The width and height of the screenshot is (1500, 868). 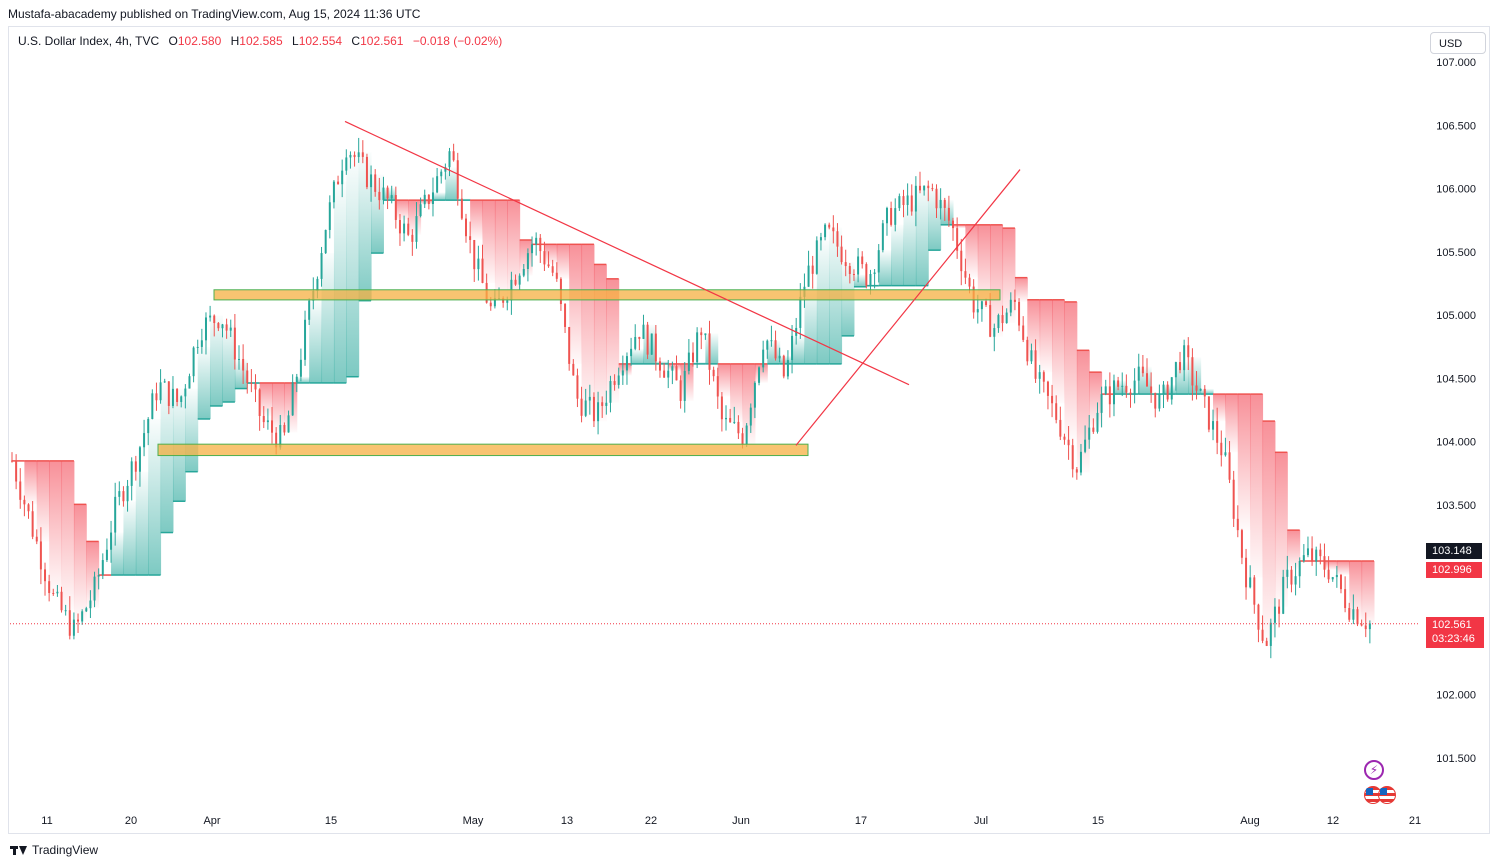 What do you see at coordinates (1456, 190) in the screenshot?
I see `price-tick-label: 106.000` at bounding box center [1456, 190].